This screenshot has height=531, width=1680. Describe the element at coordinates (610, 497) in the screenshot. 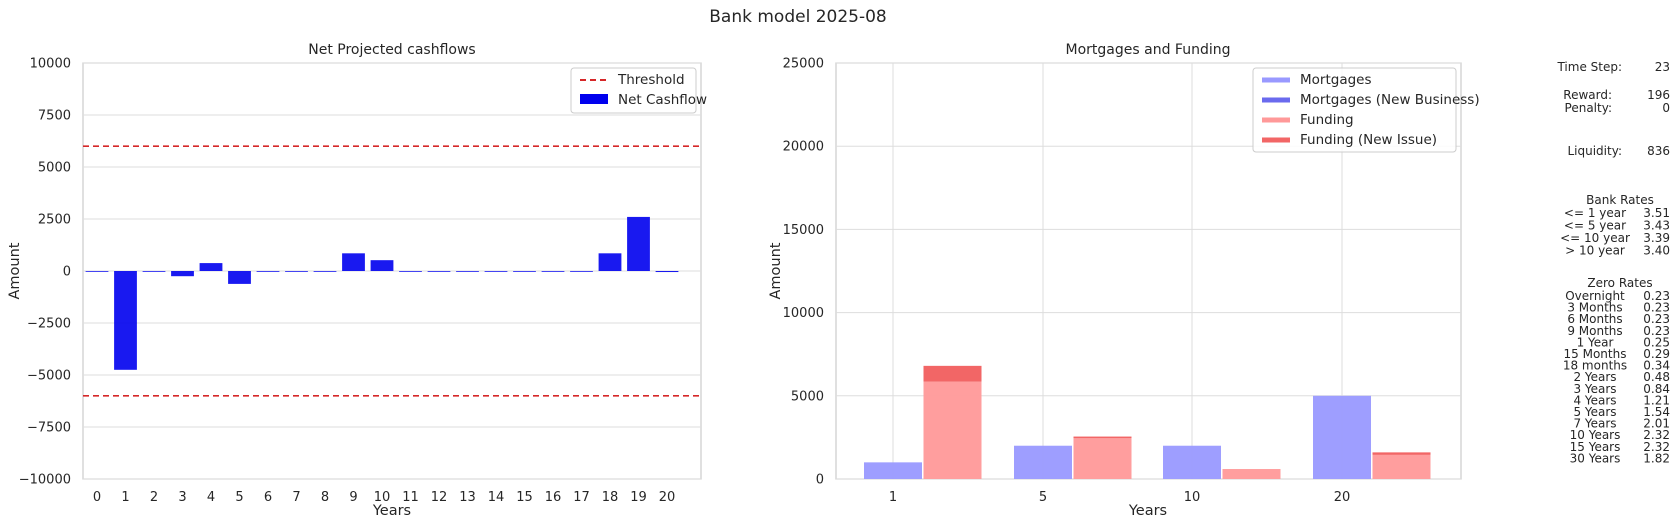

I see `cashflow-x-tick-label: 18` at that location.